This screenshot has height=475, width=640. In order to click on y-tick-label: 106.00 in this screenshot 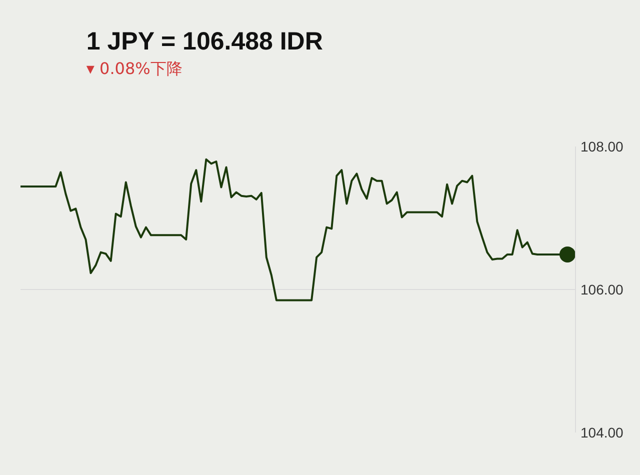, I will do `click(602, 290)`.